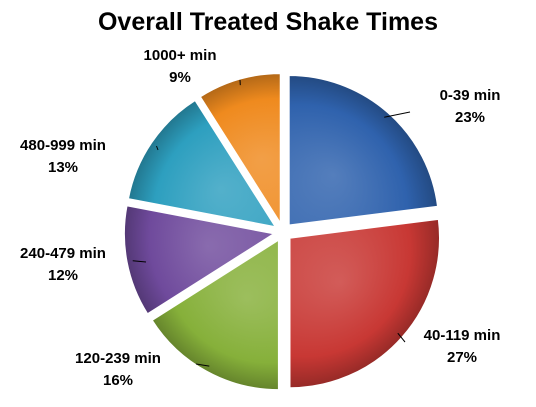 The image size is (536, 407). Describe the element at coordinates (363, 150) in the screenshot. I see `pie-slice-0-39-min` at that location.